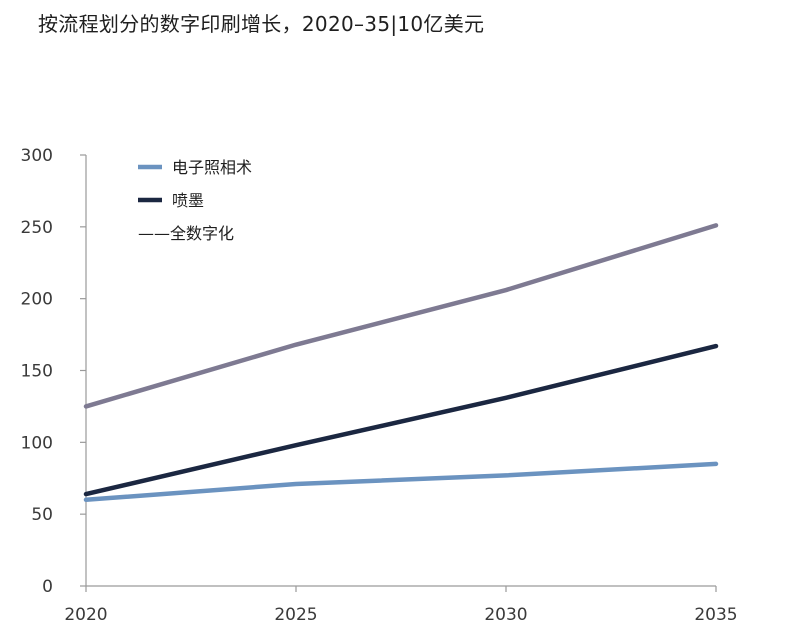  What do you see at coordinates (37, 300) in the screenshot?
I see `y-tick-label: 200` at bounding box center [37, 300].